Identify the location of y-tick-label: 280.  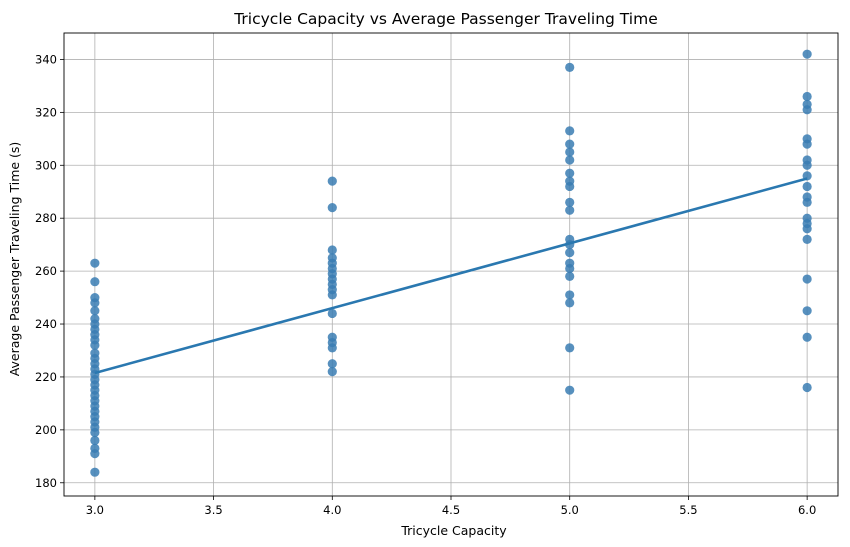
(46, 218).